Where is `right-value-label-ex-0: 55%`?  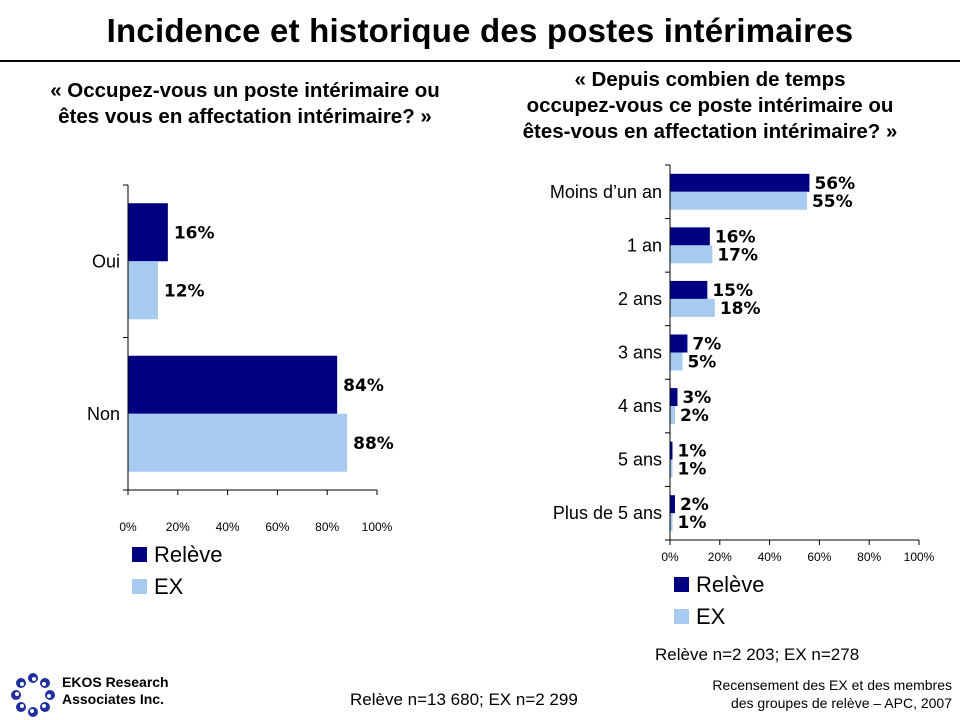 right-value-label-ex-0: 55% is located at coordinates (832, 202).